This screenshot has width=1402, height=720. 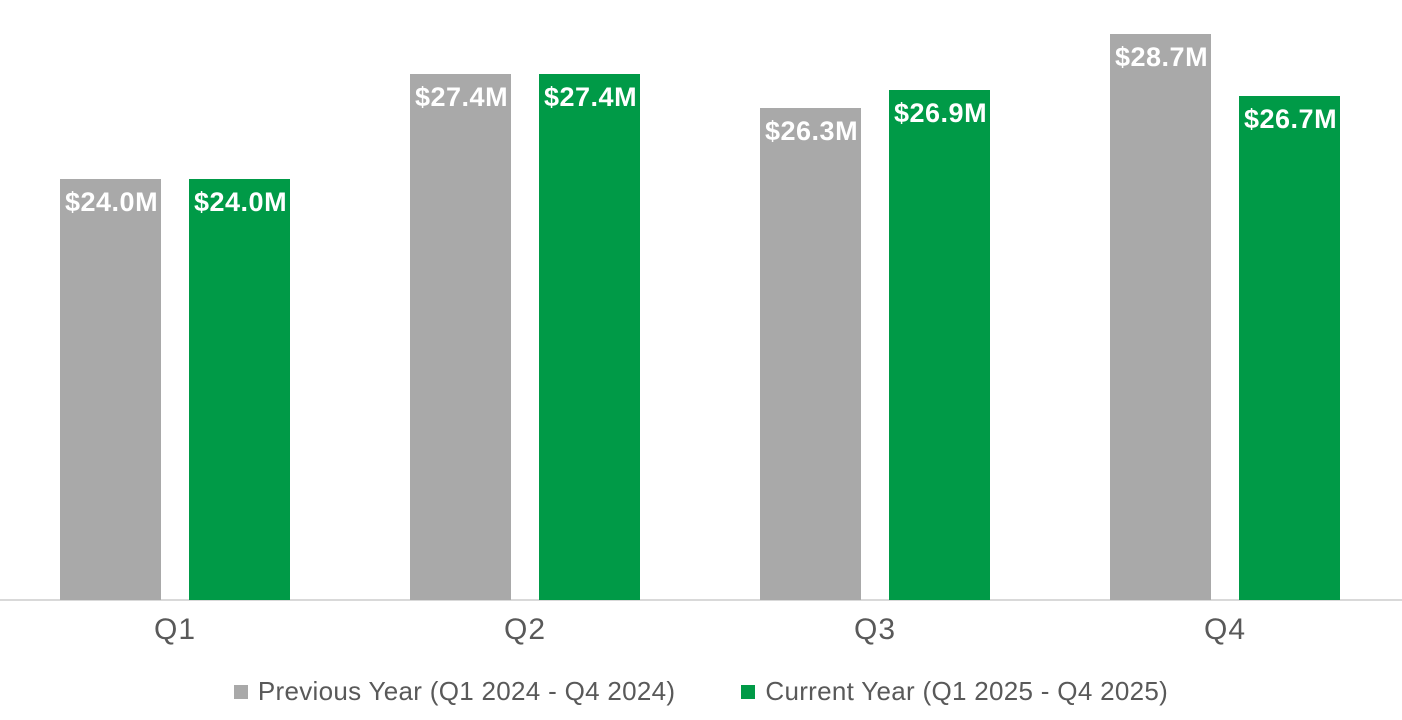 What do you see at coordinates (941, 113) in the screenshot?
I see `bar-value-label: $26.9M` at bounding box center [941, 113].